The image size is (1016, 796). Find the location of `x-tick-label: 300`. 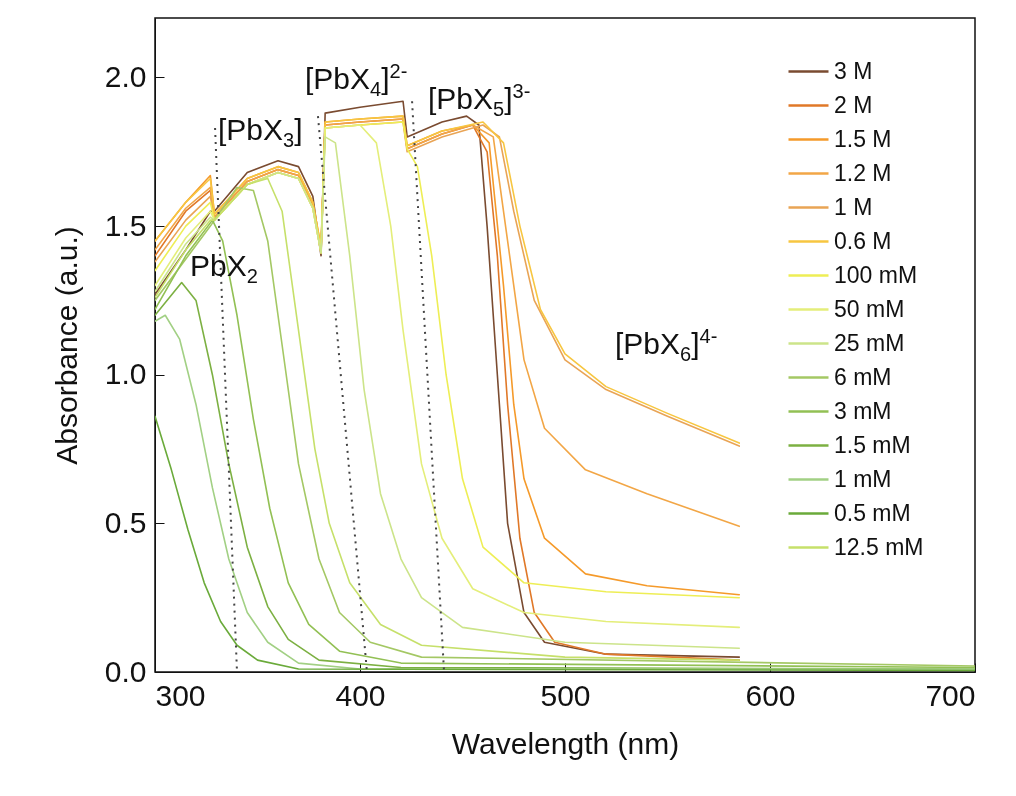

x-tick-label: 300 is located at coordinates (180, 695).